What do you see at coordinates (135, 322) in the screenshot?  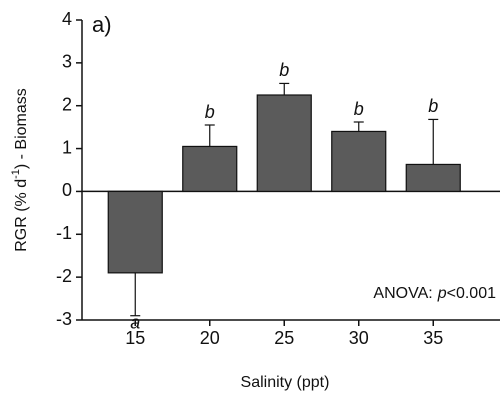 I see `significance-letter: a` at bounding box center [135, 322].